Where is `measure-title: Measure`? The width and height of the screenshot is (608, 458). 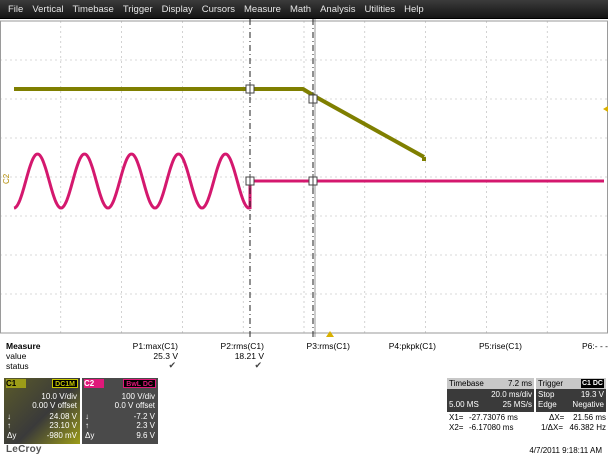 measure-title: Measure is located at coordinates (23, 346).